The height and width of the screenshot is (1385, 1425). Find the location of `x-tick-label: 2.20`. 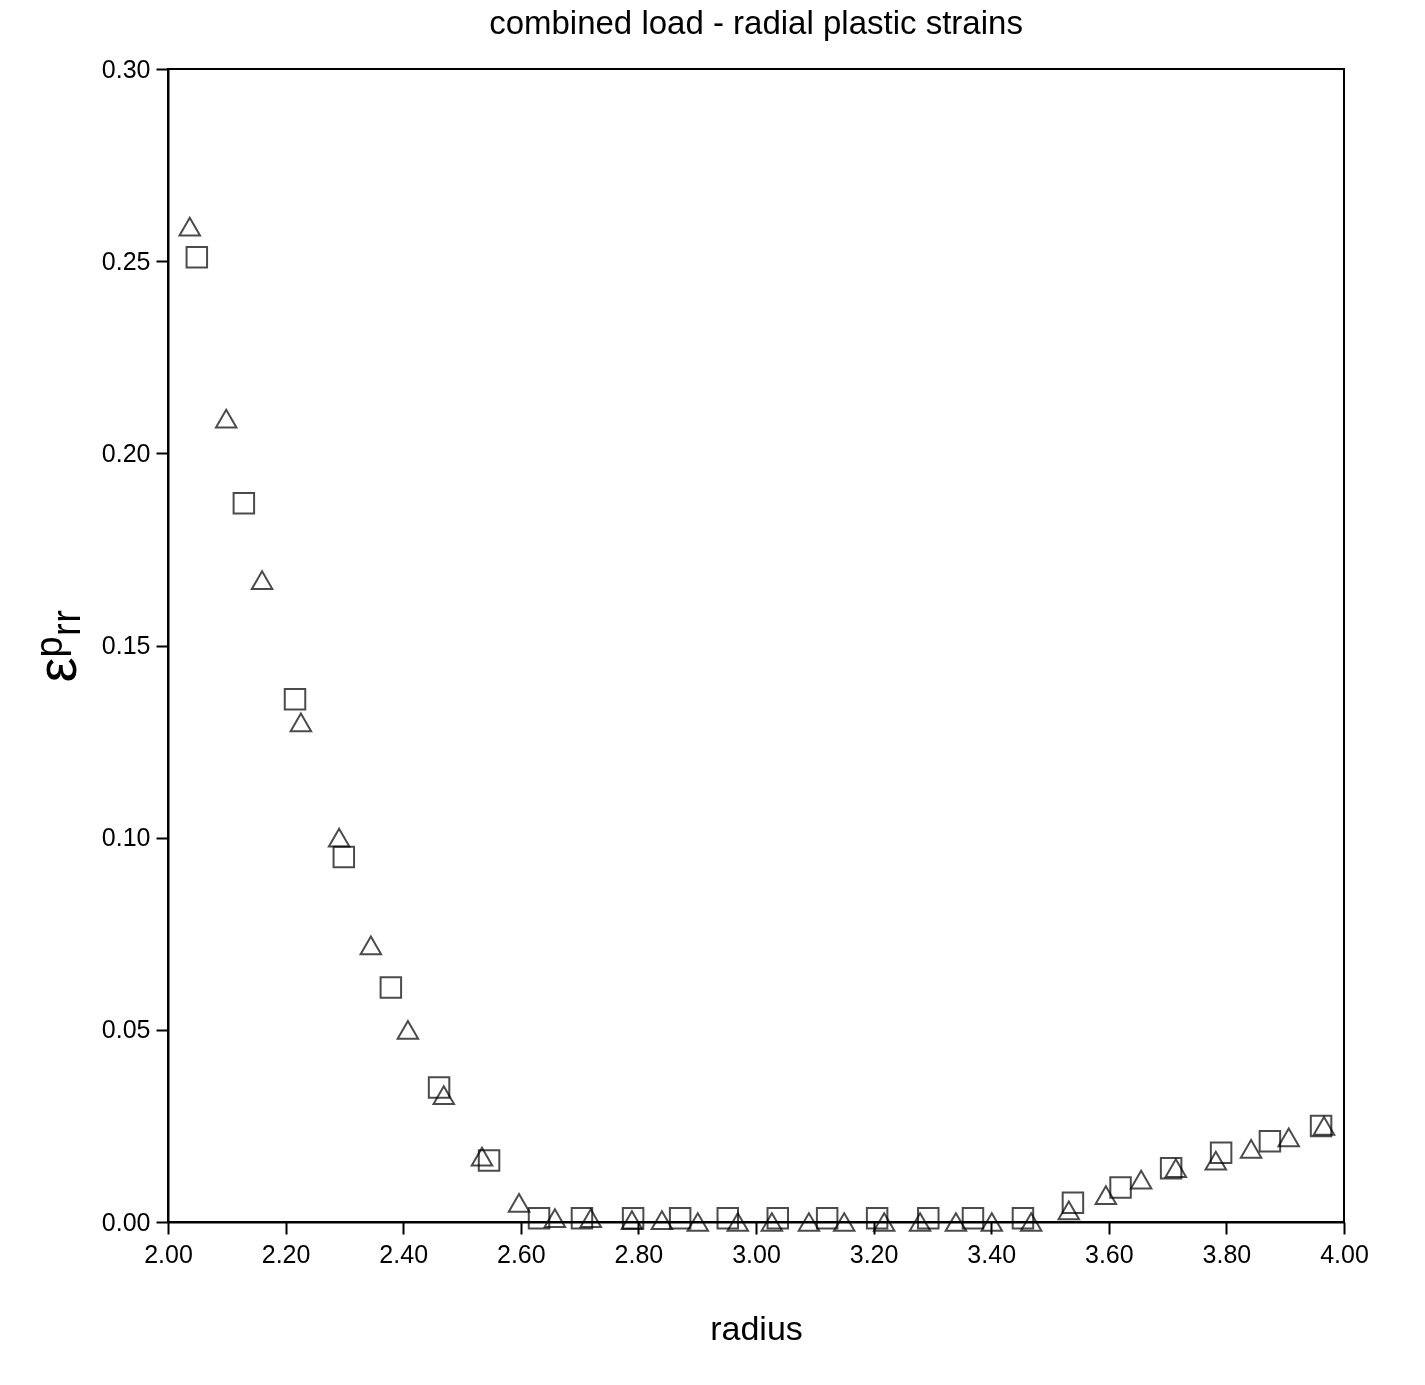

x-tick-label: 2.20 is located at coordinates (286, 1253).